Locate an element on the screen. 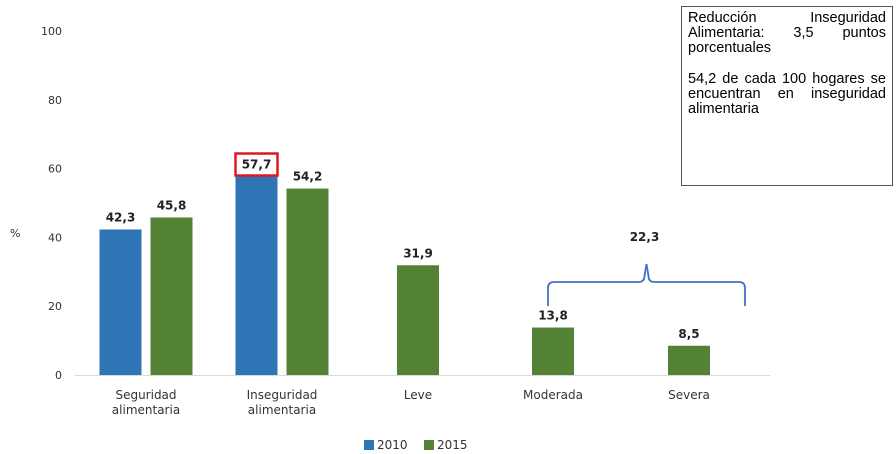 The image size is (896, 454). y-axis-label: % is located at coordinates (15, 233).